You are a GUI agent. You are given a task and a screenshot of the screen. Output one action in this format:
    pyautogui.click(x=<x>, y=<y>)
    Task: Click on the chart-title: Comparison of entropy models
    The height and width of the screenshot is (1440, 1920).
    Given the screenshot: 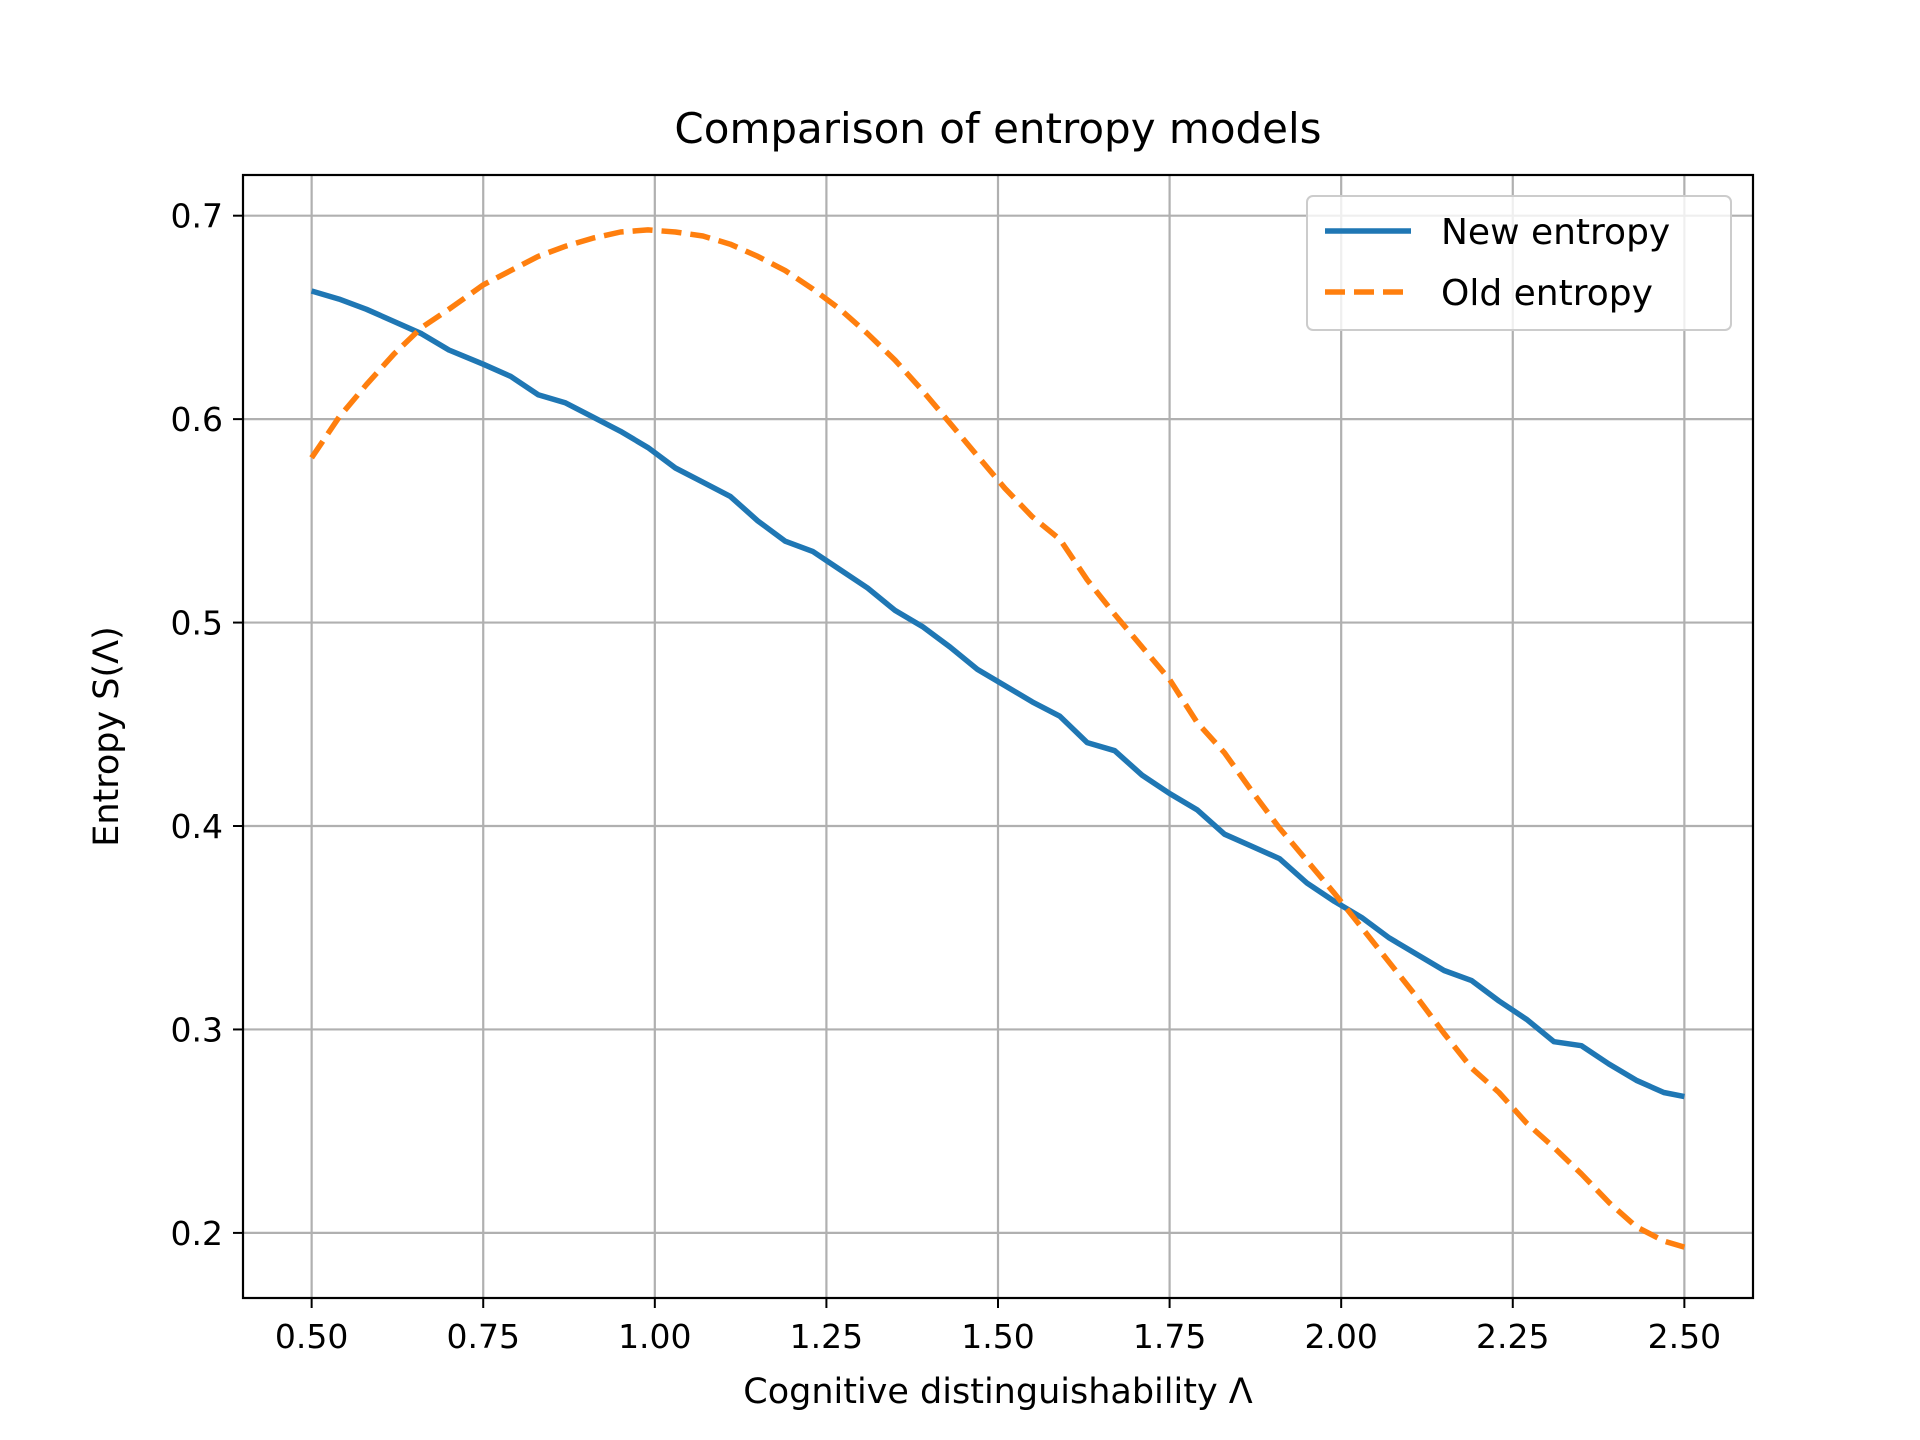 What is the action you would take?
    pyautogui.click(x=997, y=128)
    